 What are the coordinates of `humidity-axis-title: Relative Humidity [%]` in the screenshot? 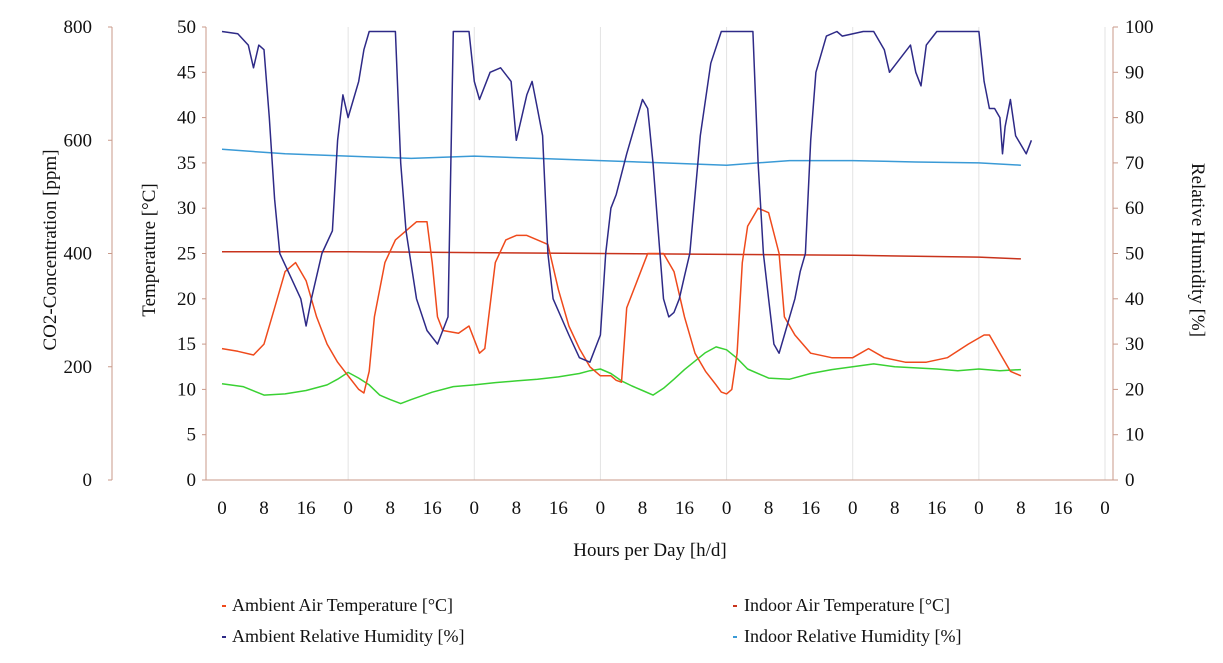 It's located at (1197, 250).